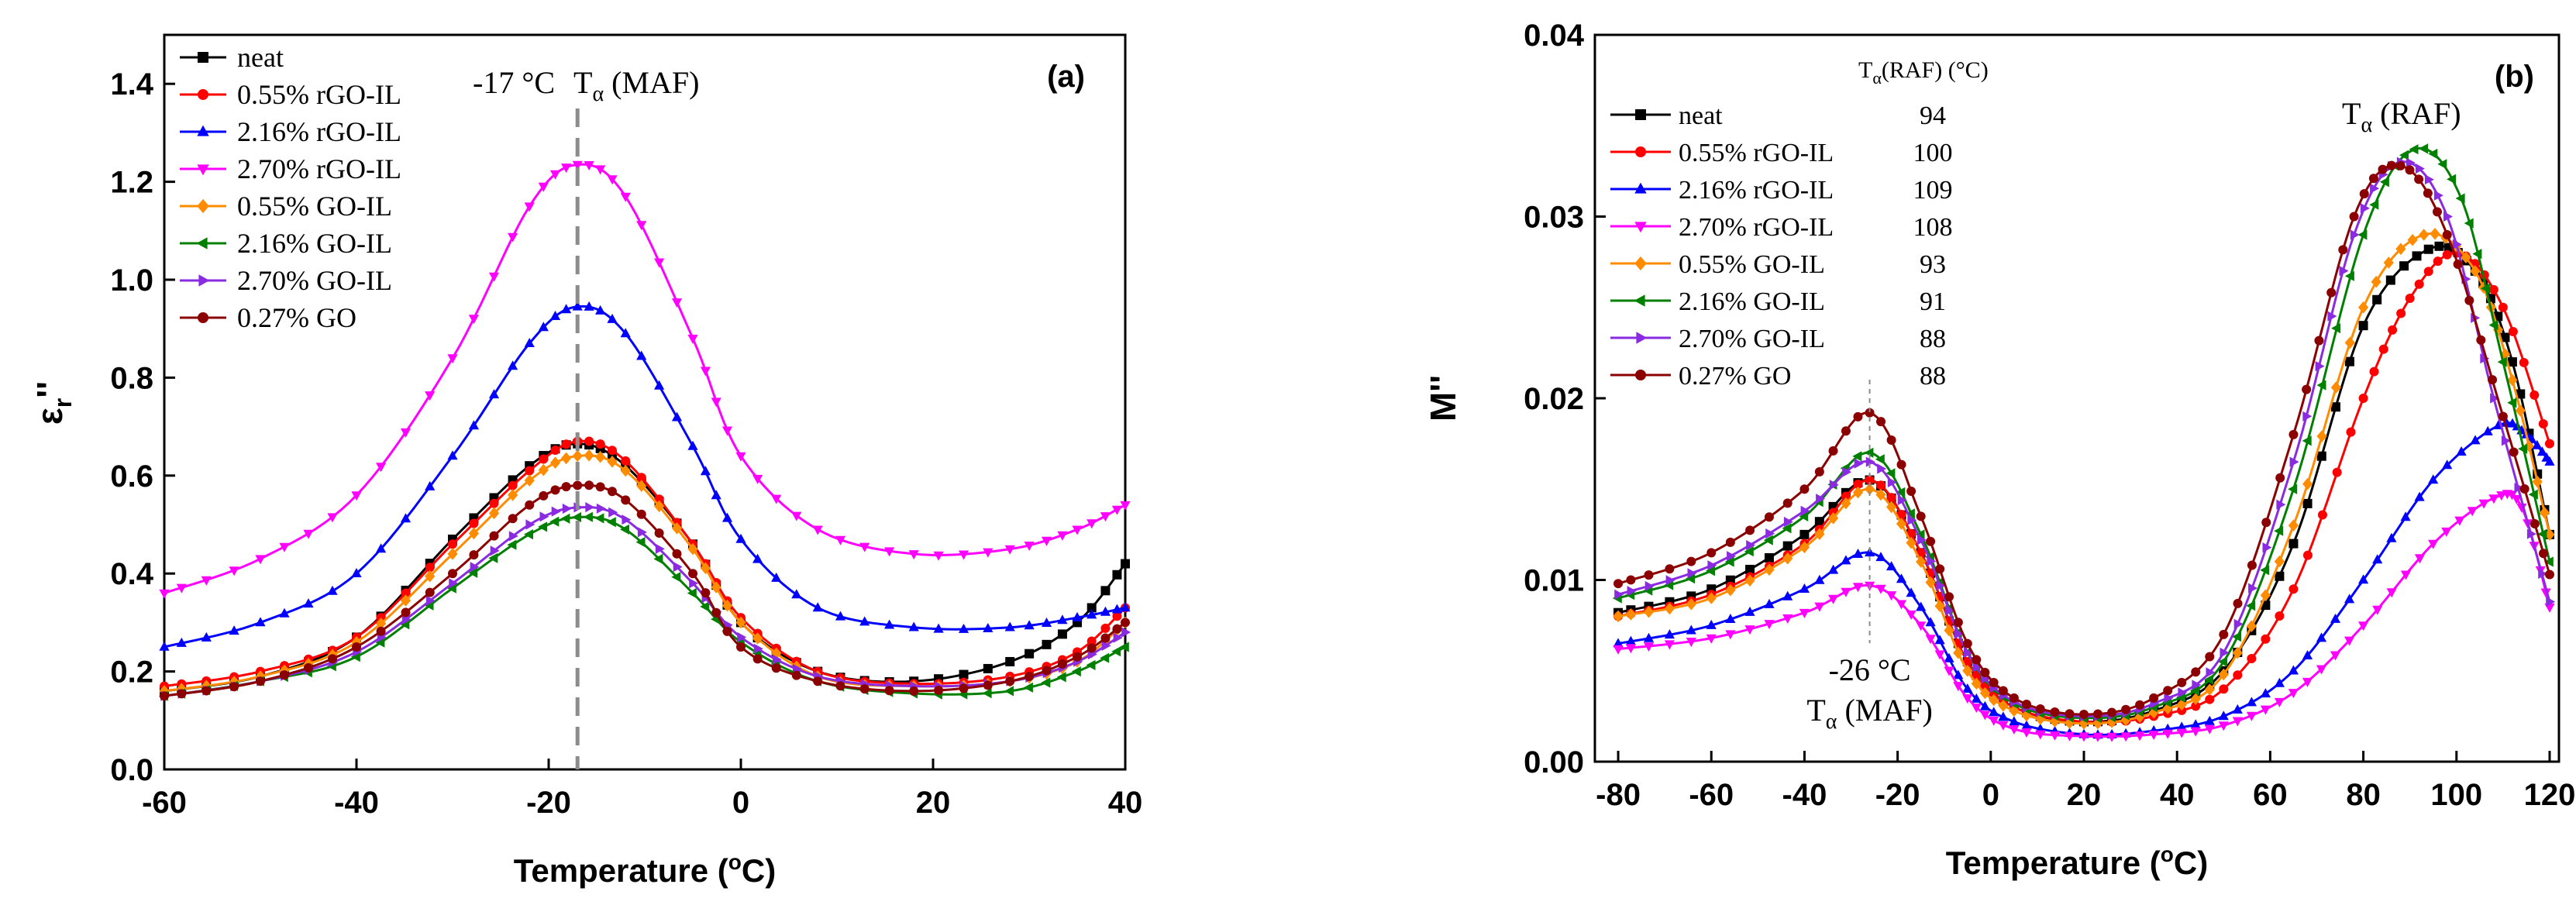 The width and height of the screenshot is (2576, 905). Describe the element at coordinates (1933, 376) in the screenshot. I see `legend-raf-temp: 88` at that location.